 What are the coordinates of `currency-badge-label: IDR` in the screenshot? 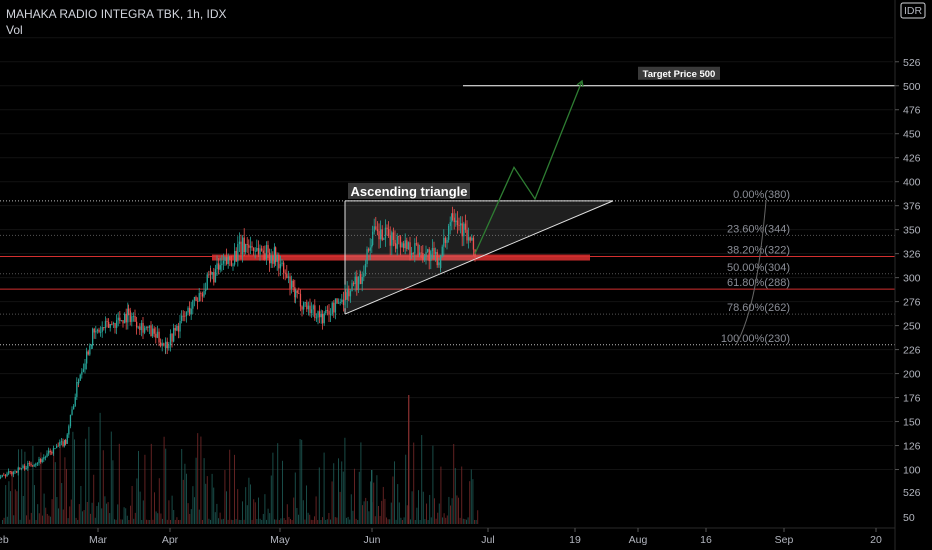 It's located at (913, 11).